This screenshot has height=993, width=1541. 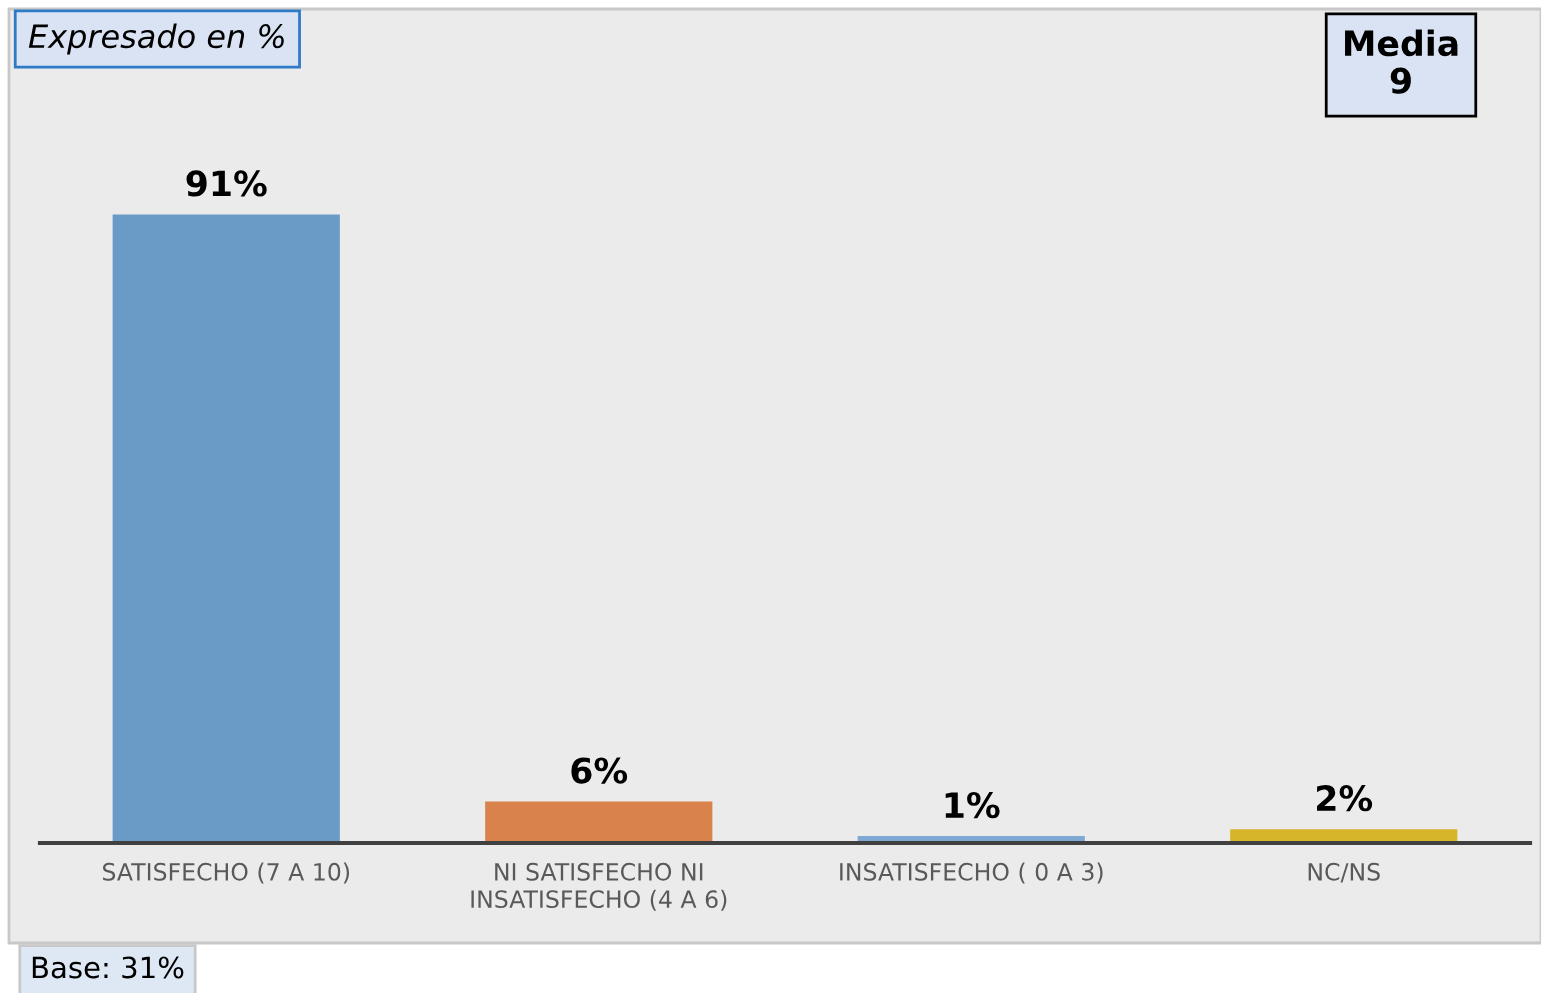 What do you see at coordinates (156, 39) in the screenshot?
I see `text: Expresado en %` at bounding box center [156, 39].